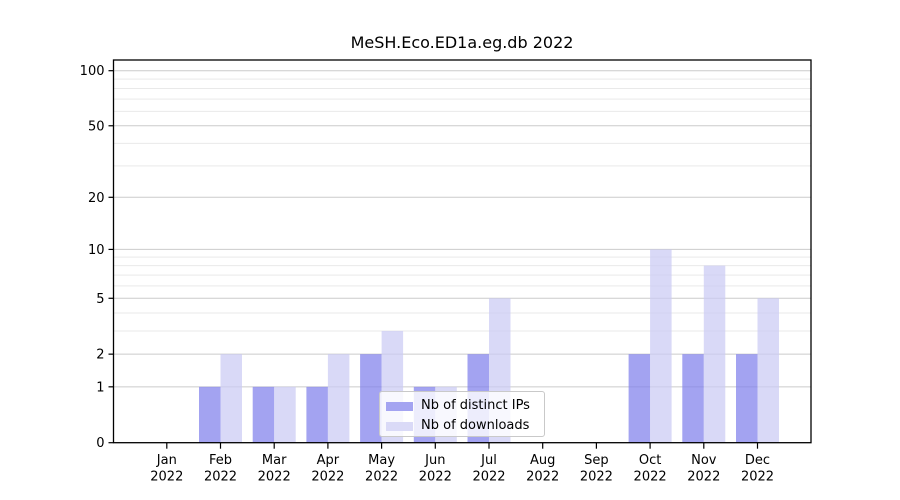  I want to click on legend: Nb of distinct IPs Nb of downloads, so click(462, 414).